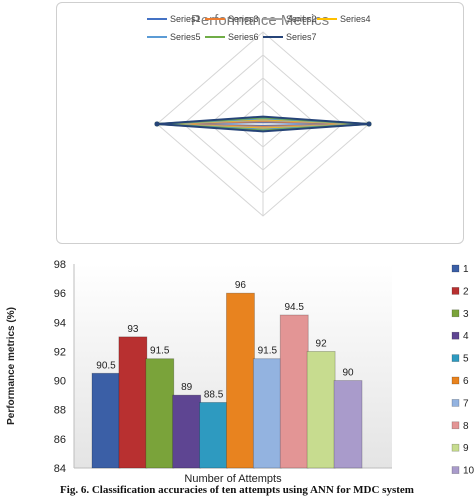 This screenshot has height=498, width=474. What do you see at coordinates (301, 37) in the screenshot?
I see `radar-legend-label: Series7` at bounding box center [301, 37].